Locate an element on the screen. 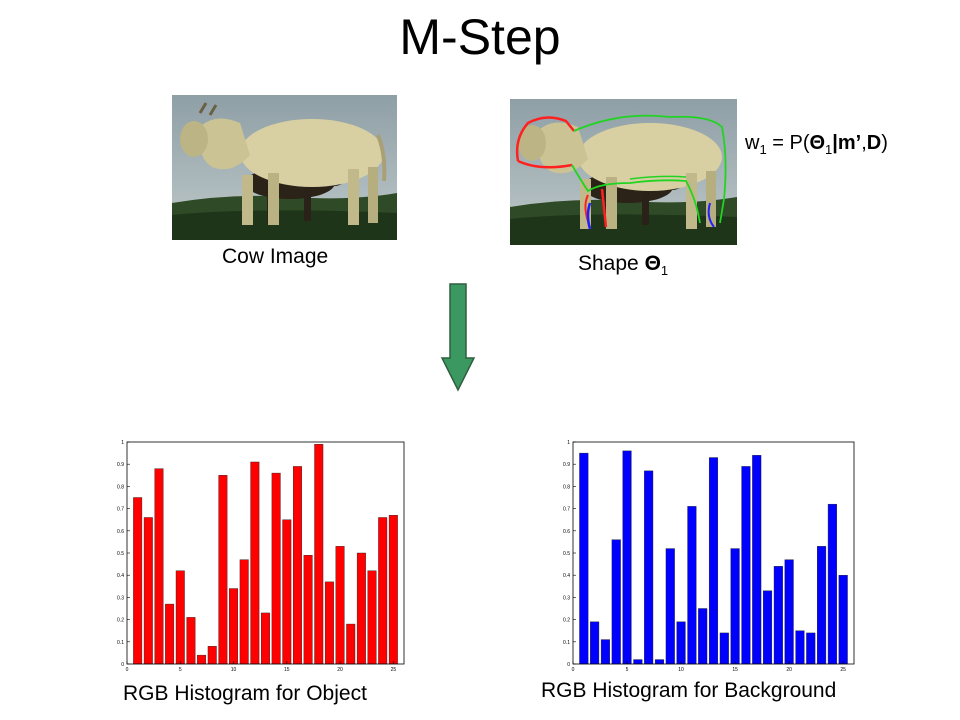 The image size is (960, 720). y-tick-label-object-2: 0.2 is located at coordinates (120, 621).